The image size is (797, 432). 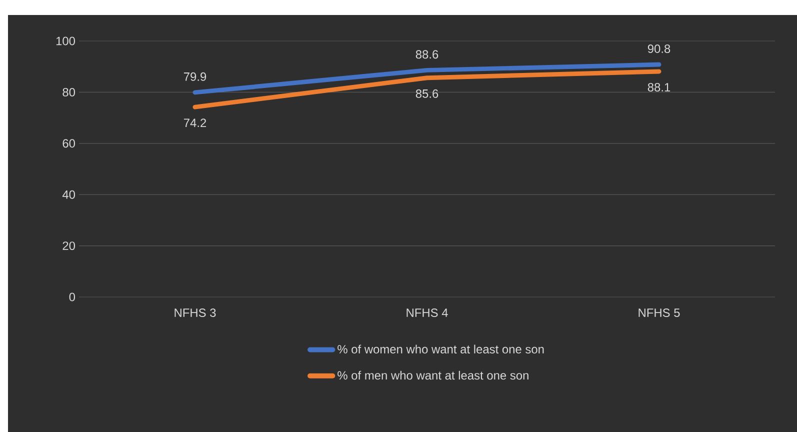 I want to click on y-tick-label: 60, so click(x=69, y=143).